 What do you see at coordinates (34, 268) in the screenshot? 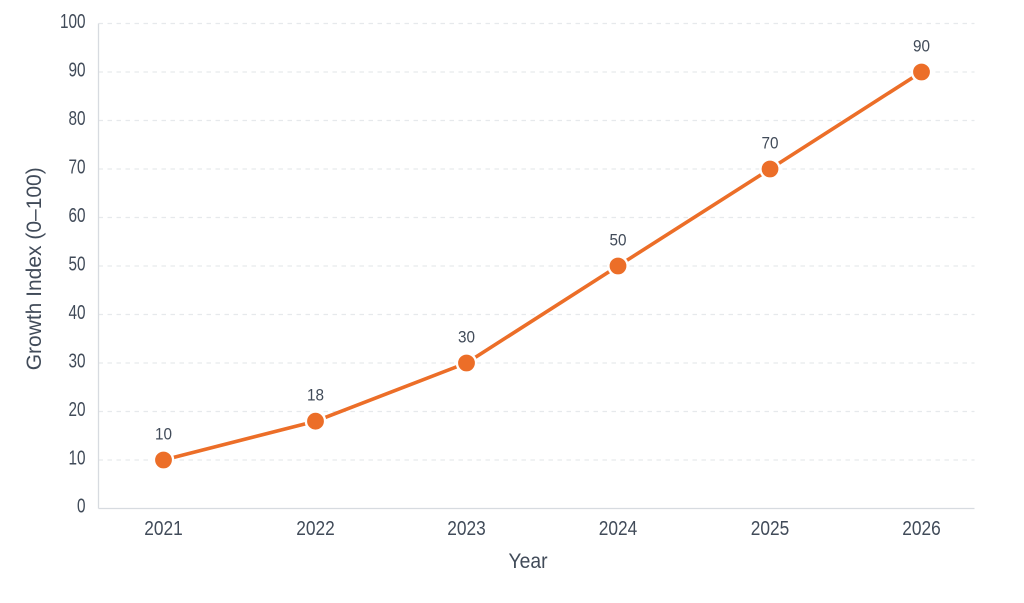
I see `svg-text: Growth Index (0–100)` at bounding box center [34, 268].